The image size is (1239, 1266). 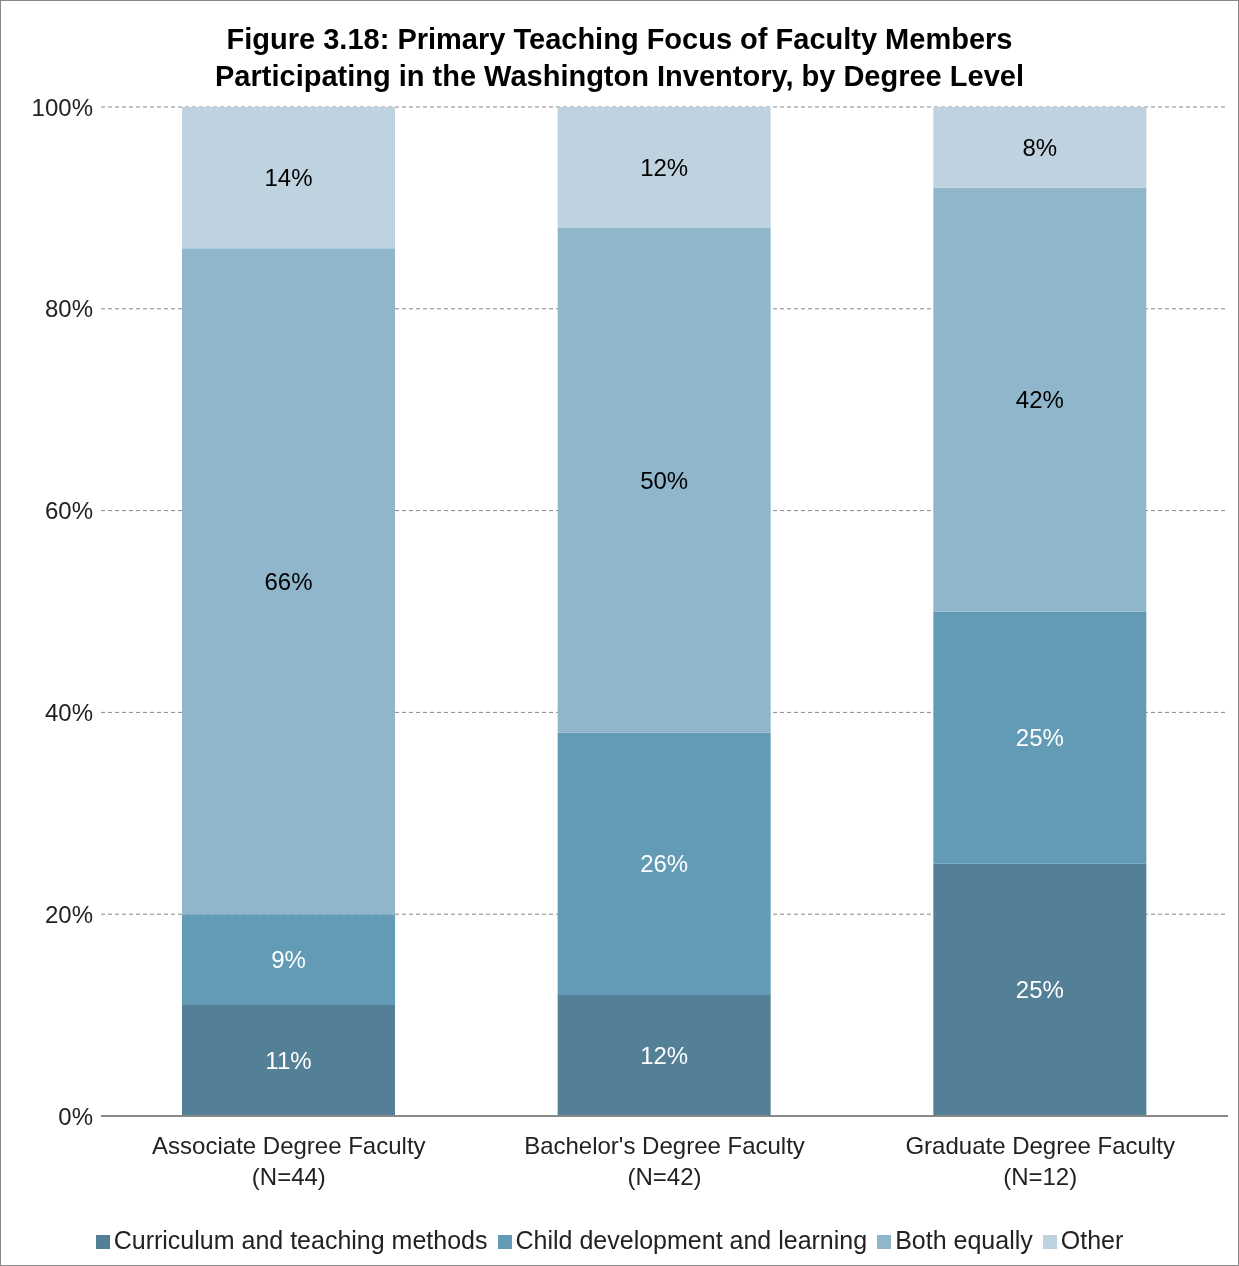 I want to click on y-tick-label: 20%, so click(x=68, y=914).